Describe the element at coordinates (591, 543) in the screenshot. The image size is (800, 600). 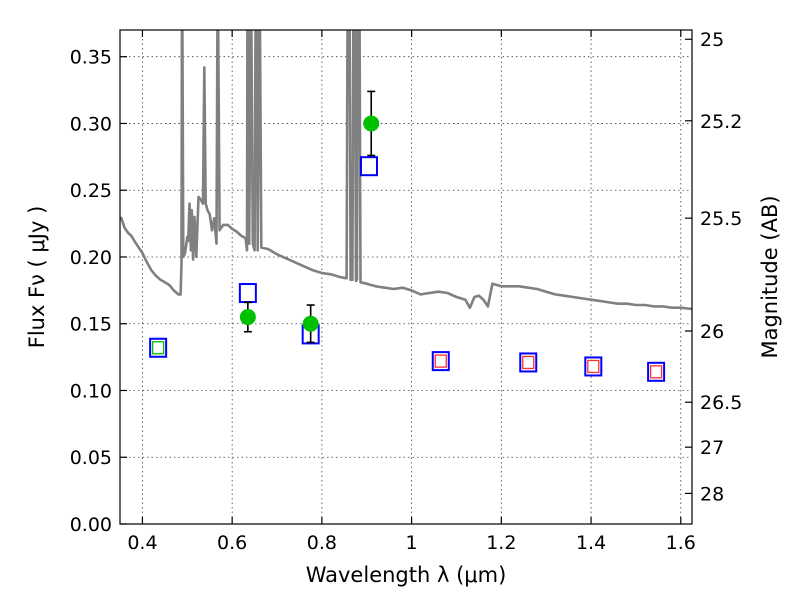
I see `x-tick-label: 1.4` at that location.